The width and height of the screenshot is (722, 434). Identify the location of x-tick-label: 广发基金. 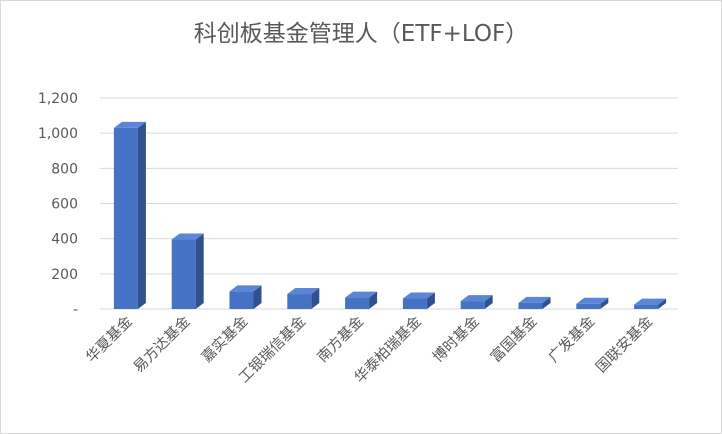
(571, 338).